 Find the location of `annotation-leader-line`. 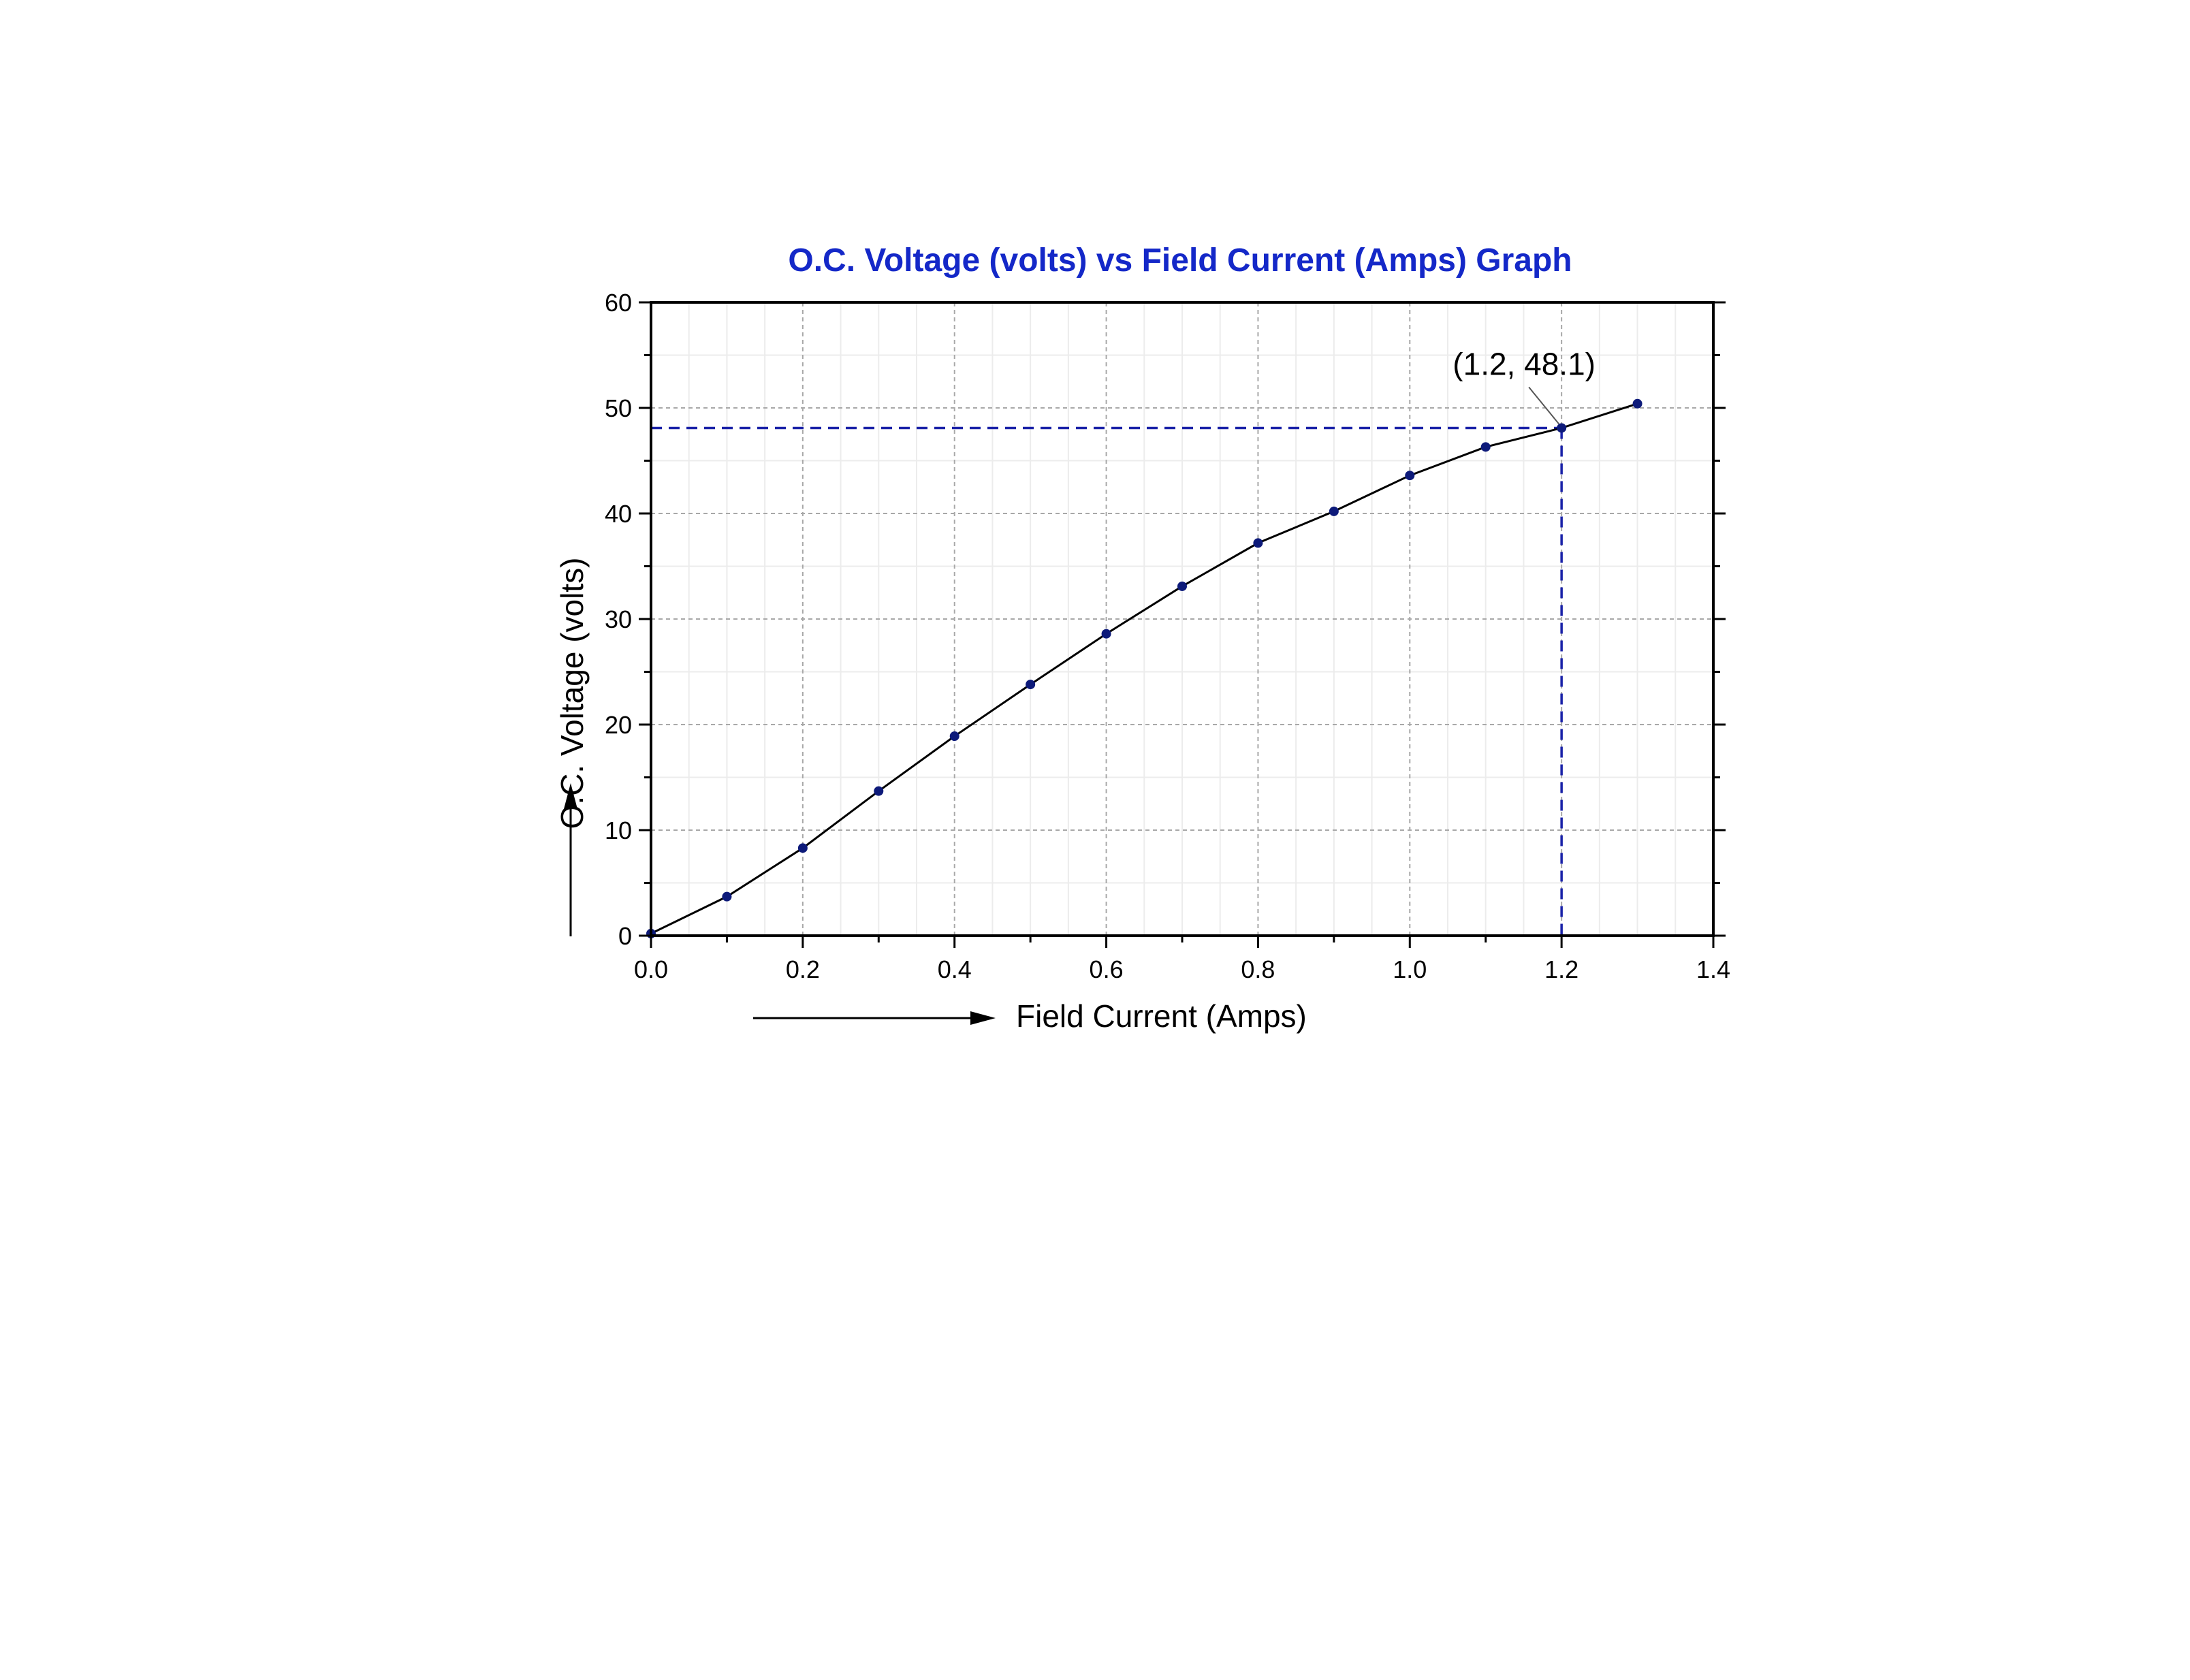

annotation-leader-line is located at coordinates (1543, 405).